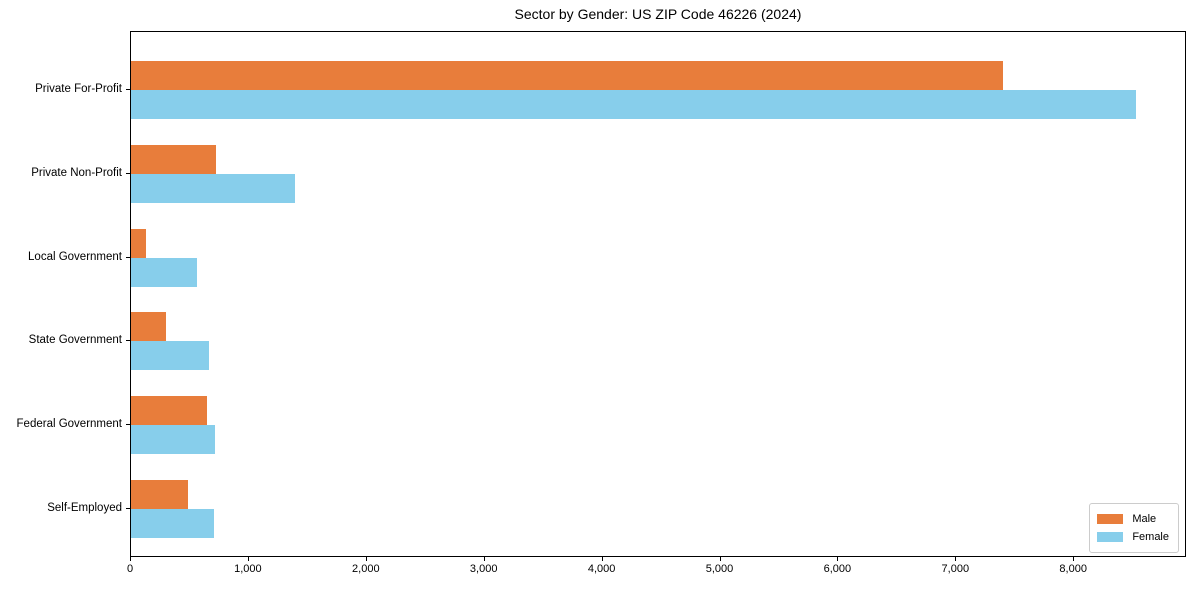 The image size is (1200, 600). I want to click on legend-item-female: Female, so click(1133, 537).